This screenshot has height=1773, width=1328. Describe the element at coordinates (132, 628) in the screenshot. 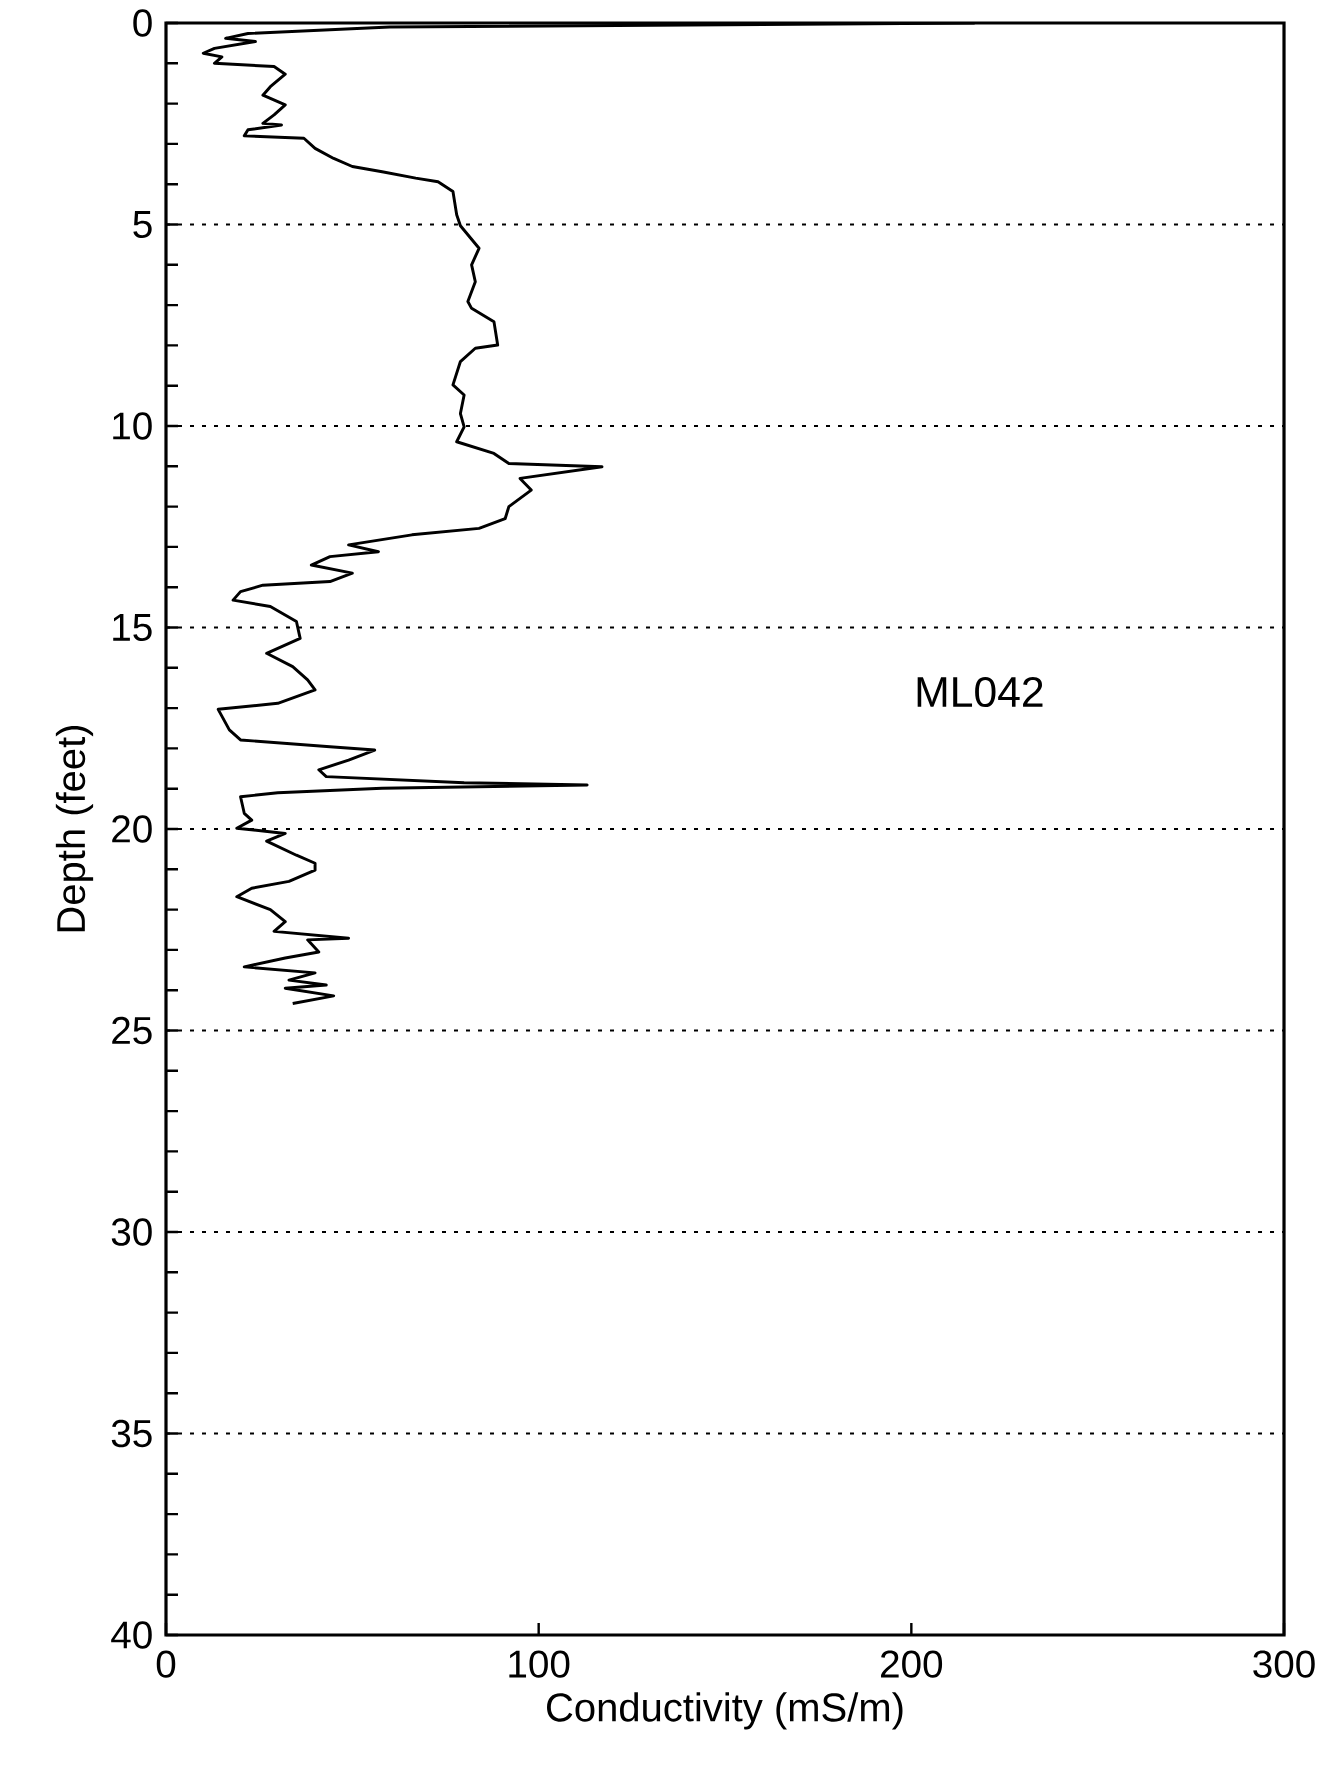

I see `y-tick-label: 15` at that location.